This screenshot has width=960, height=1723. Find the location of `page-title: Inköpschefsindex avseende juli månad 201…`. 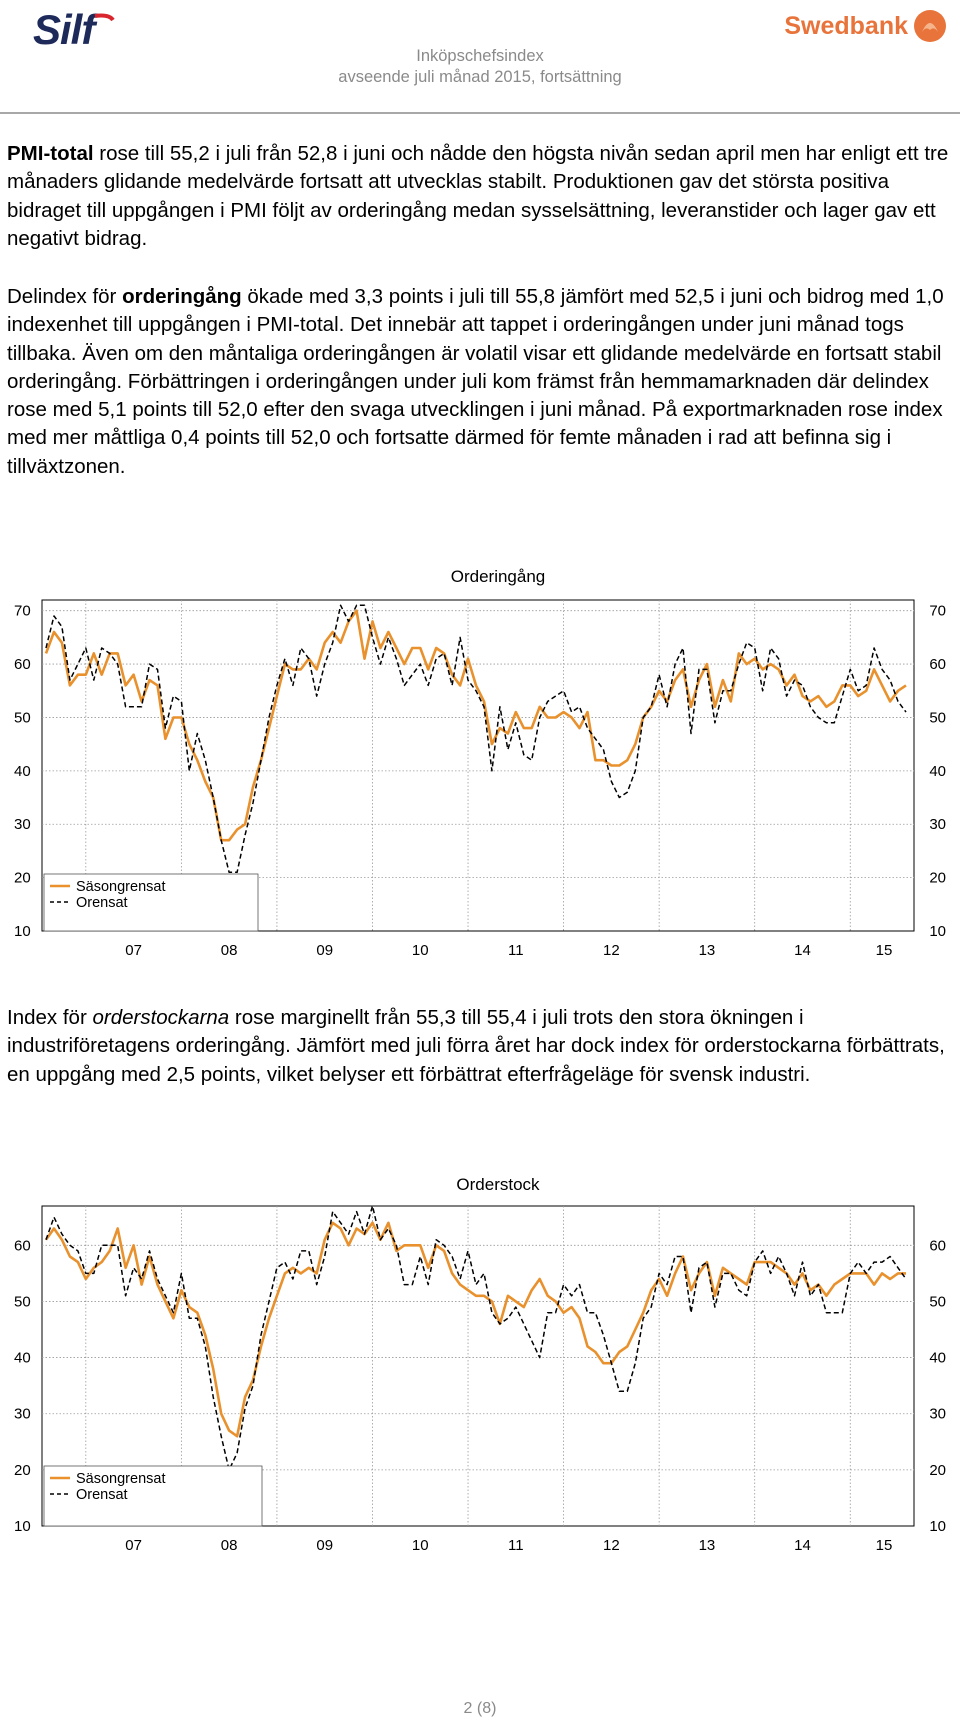

page-title: Inköpschefsindex avseende juli månad 201… is located at coordinates (480, 67).